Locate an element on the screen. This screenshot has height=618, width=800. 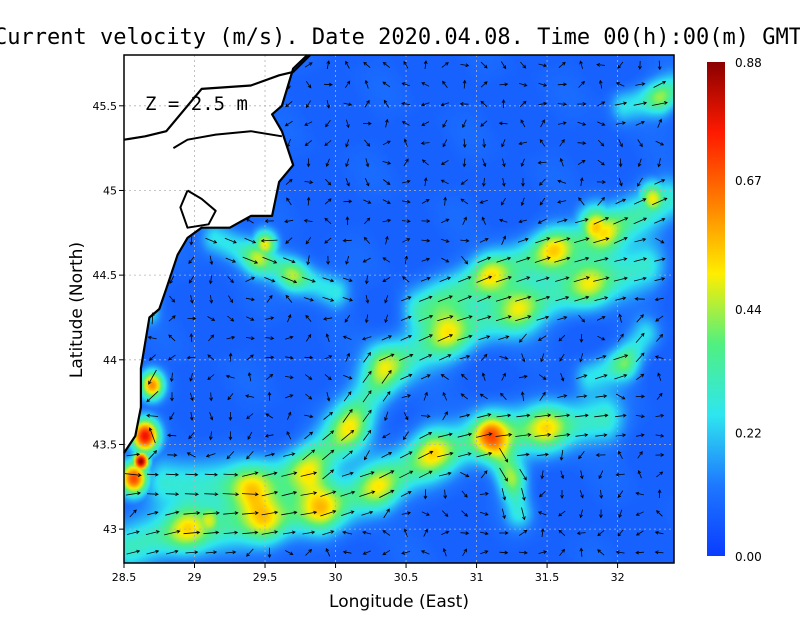
x-tick-label: 30 is located at coordinates (336, 577).